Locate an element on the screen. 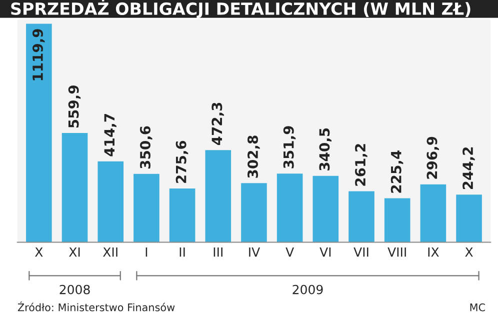 The image size is (498, 323). data-label: 275,6 is located at coordinates (182, 161).